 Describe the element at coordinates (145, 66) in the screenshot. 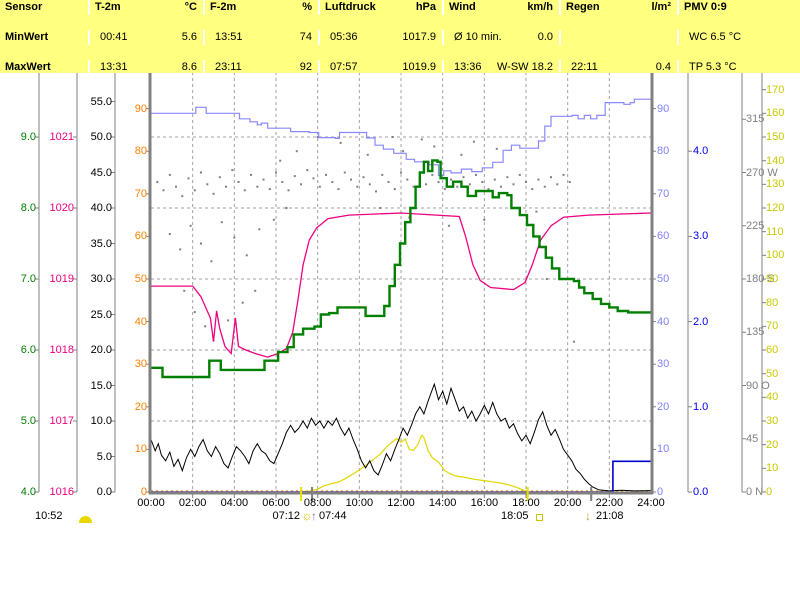

I see `table-cell: 13:31 8.6` at that location.